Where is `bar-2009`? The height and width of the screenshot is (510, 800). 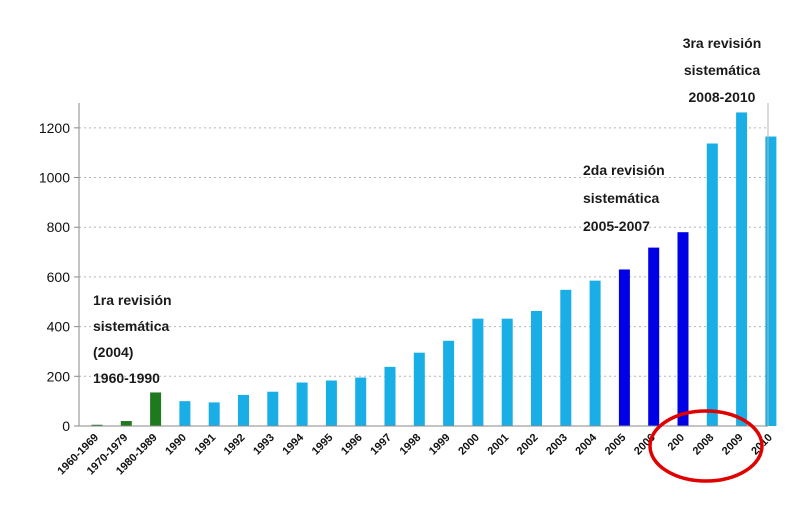
bar-2009 is located at coordinates (742, 269).